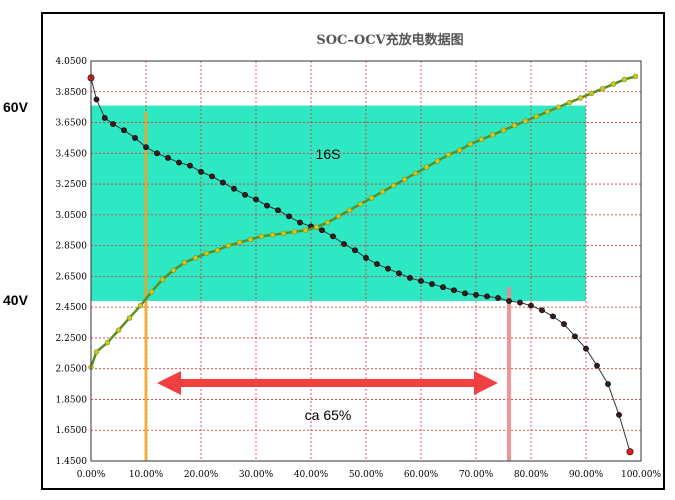 The width and height of the screenshot is (675, 500). What do you see at coordinates (486, 383) in the screenshot?
I see `range-arrow-head-right` at bounding box center [486, 383].